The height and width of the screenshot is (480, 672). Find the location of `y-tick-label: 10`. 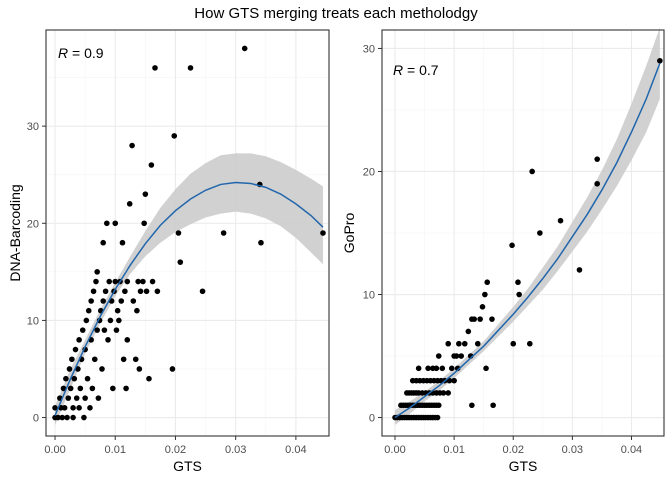

y-tick-label: 10 is located at coordinates (33, 321).